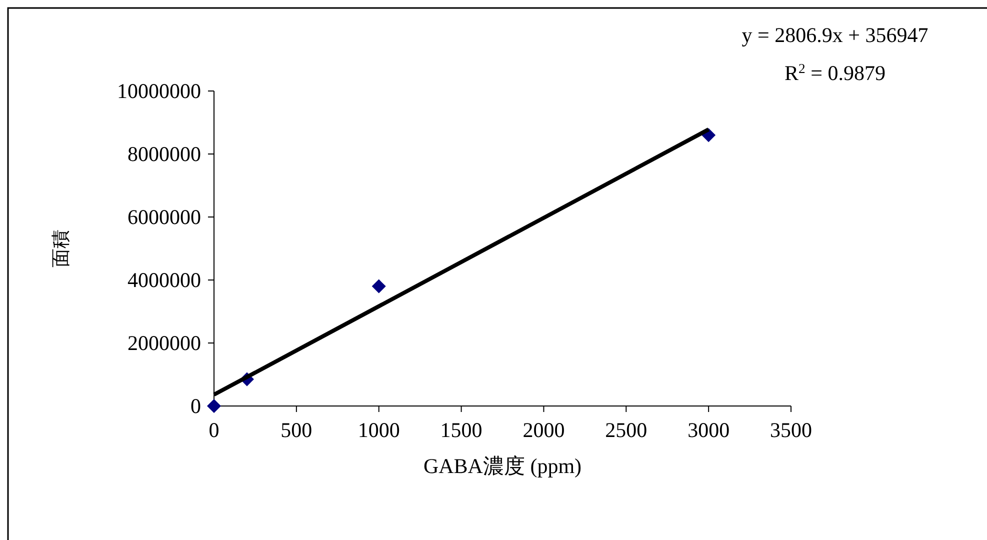  What do you see at coordinates (195, 406) in the screenshot?
I see `y-tick-label: 0` at bounding box center [195, 406].